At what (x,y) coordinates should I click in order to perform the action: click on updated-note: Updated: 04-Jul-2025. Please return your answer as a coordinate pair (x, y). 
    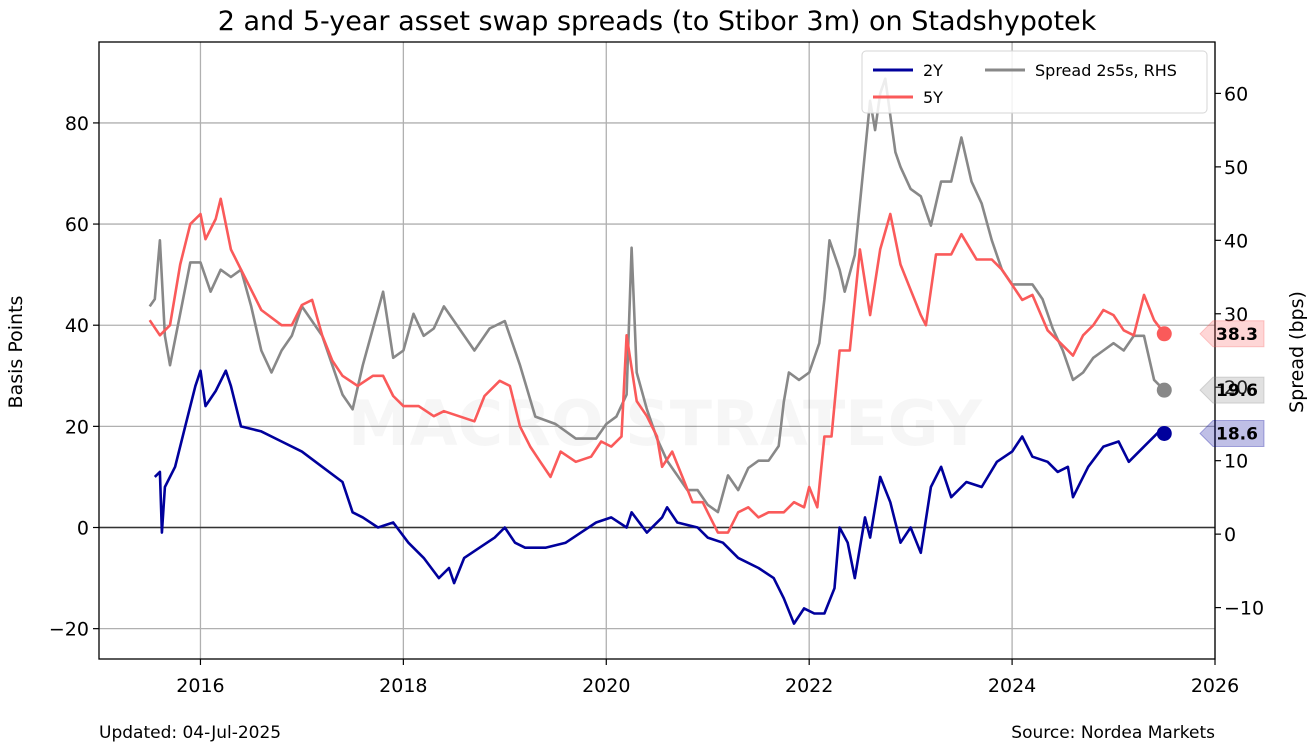
    Looking at the image, I should click on (190, 733).